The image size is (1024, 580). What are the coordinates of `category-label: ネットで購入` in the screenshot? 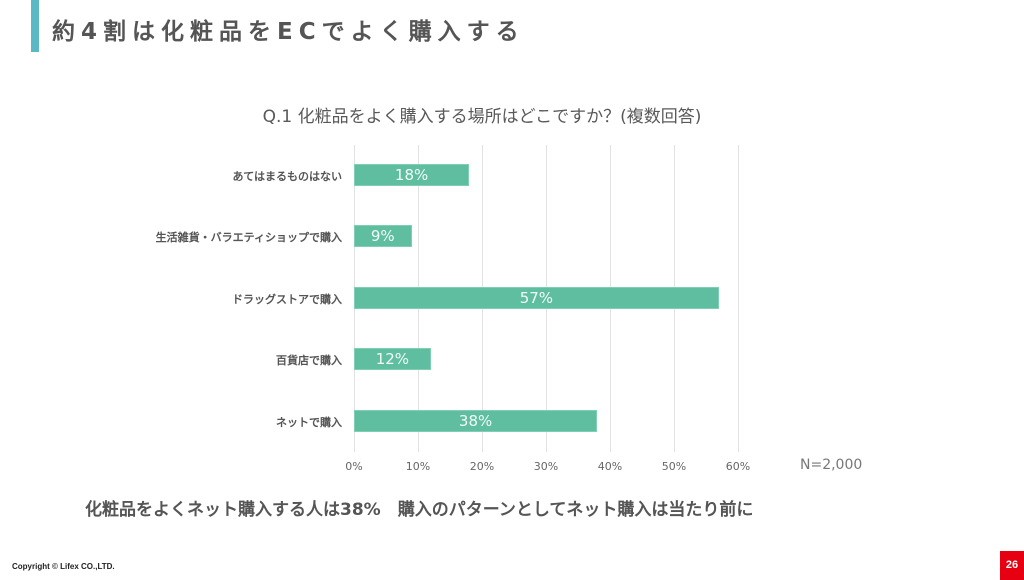 It's located at (309, 422).